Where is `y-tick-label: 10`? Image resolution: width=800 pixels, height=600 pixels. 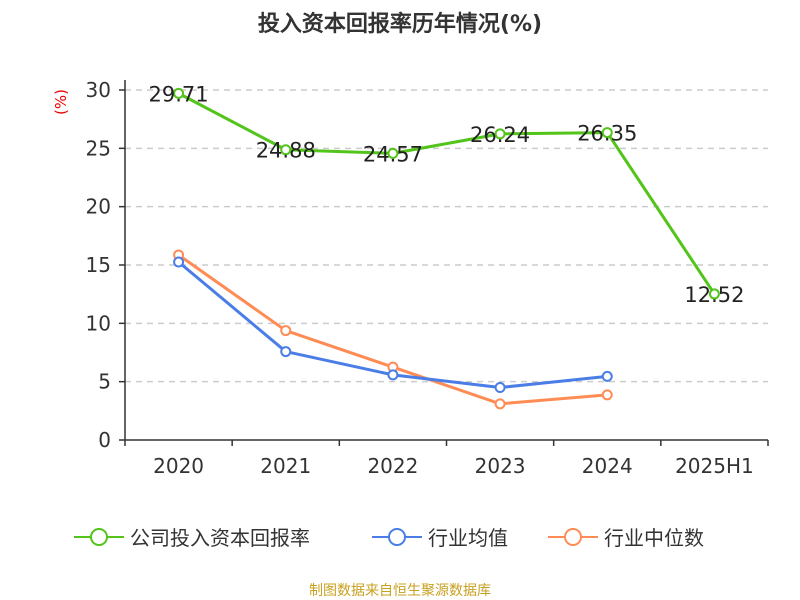 y-tick-label: 10 is located at coordinates (98, 323).